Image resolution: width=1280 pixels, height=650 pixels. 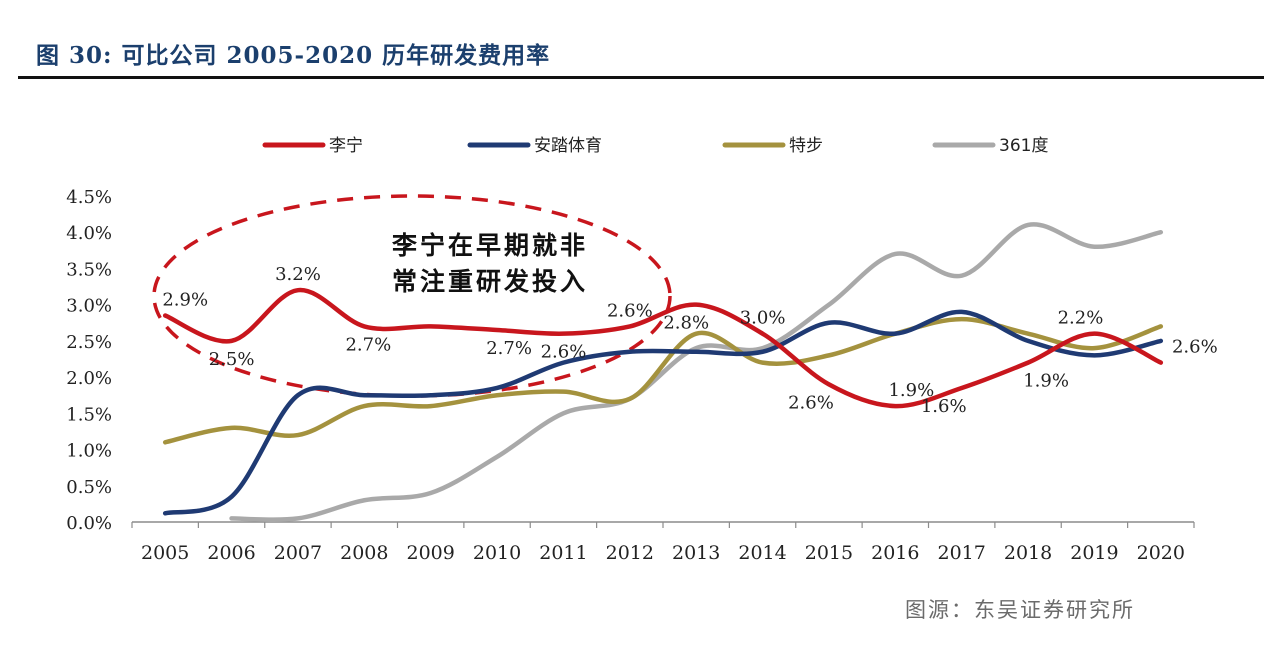 What do you see at coordinates (763, 318) in the screenshot?
I see `data-label: 3.0%` at bounding box center [763, 318].